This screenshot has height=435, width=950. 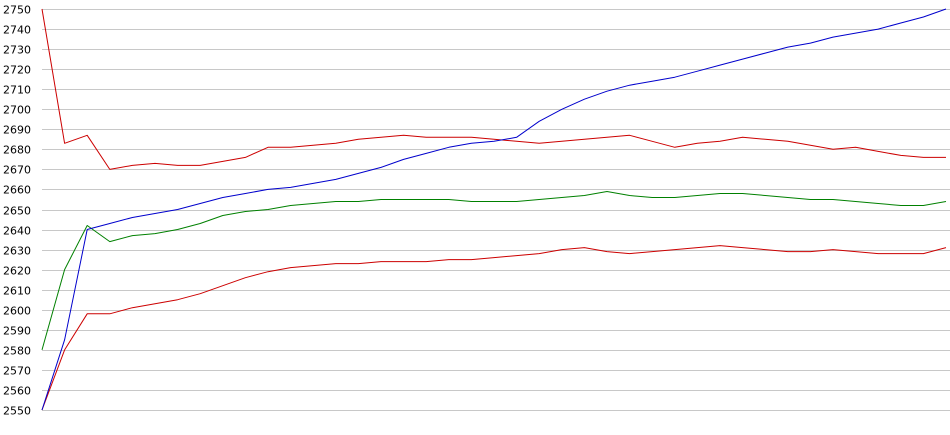 I want to click on y-tick-label: 2620, so click(x=17, y=271).